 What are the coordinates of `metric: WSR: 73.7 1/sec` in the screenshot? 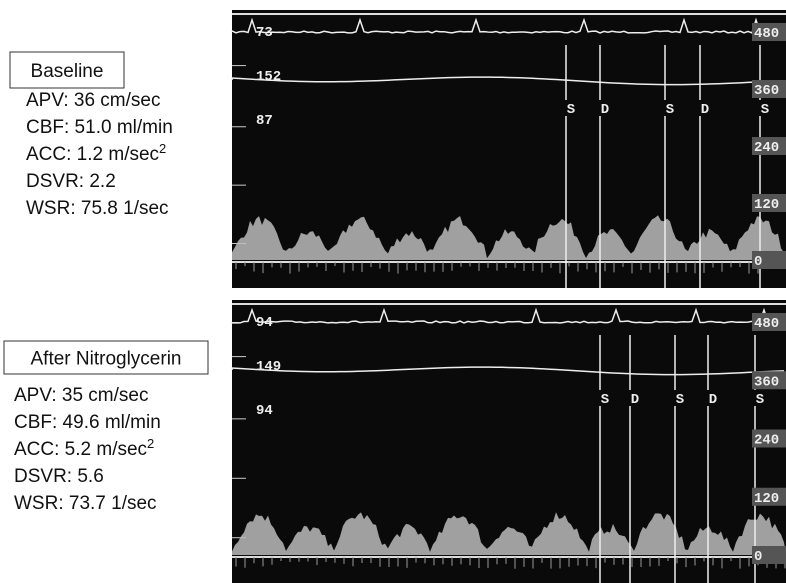 It's located at (85, 503).